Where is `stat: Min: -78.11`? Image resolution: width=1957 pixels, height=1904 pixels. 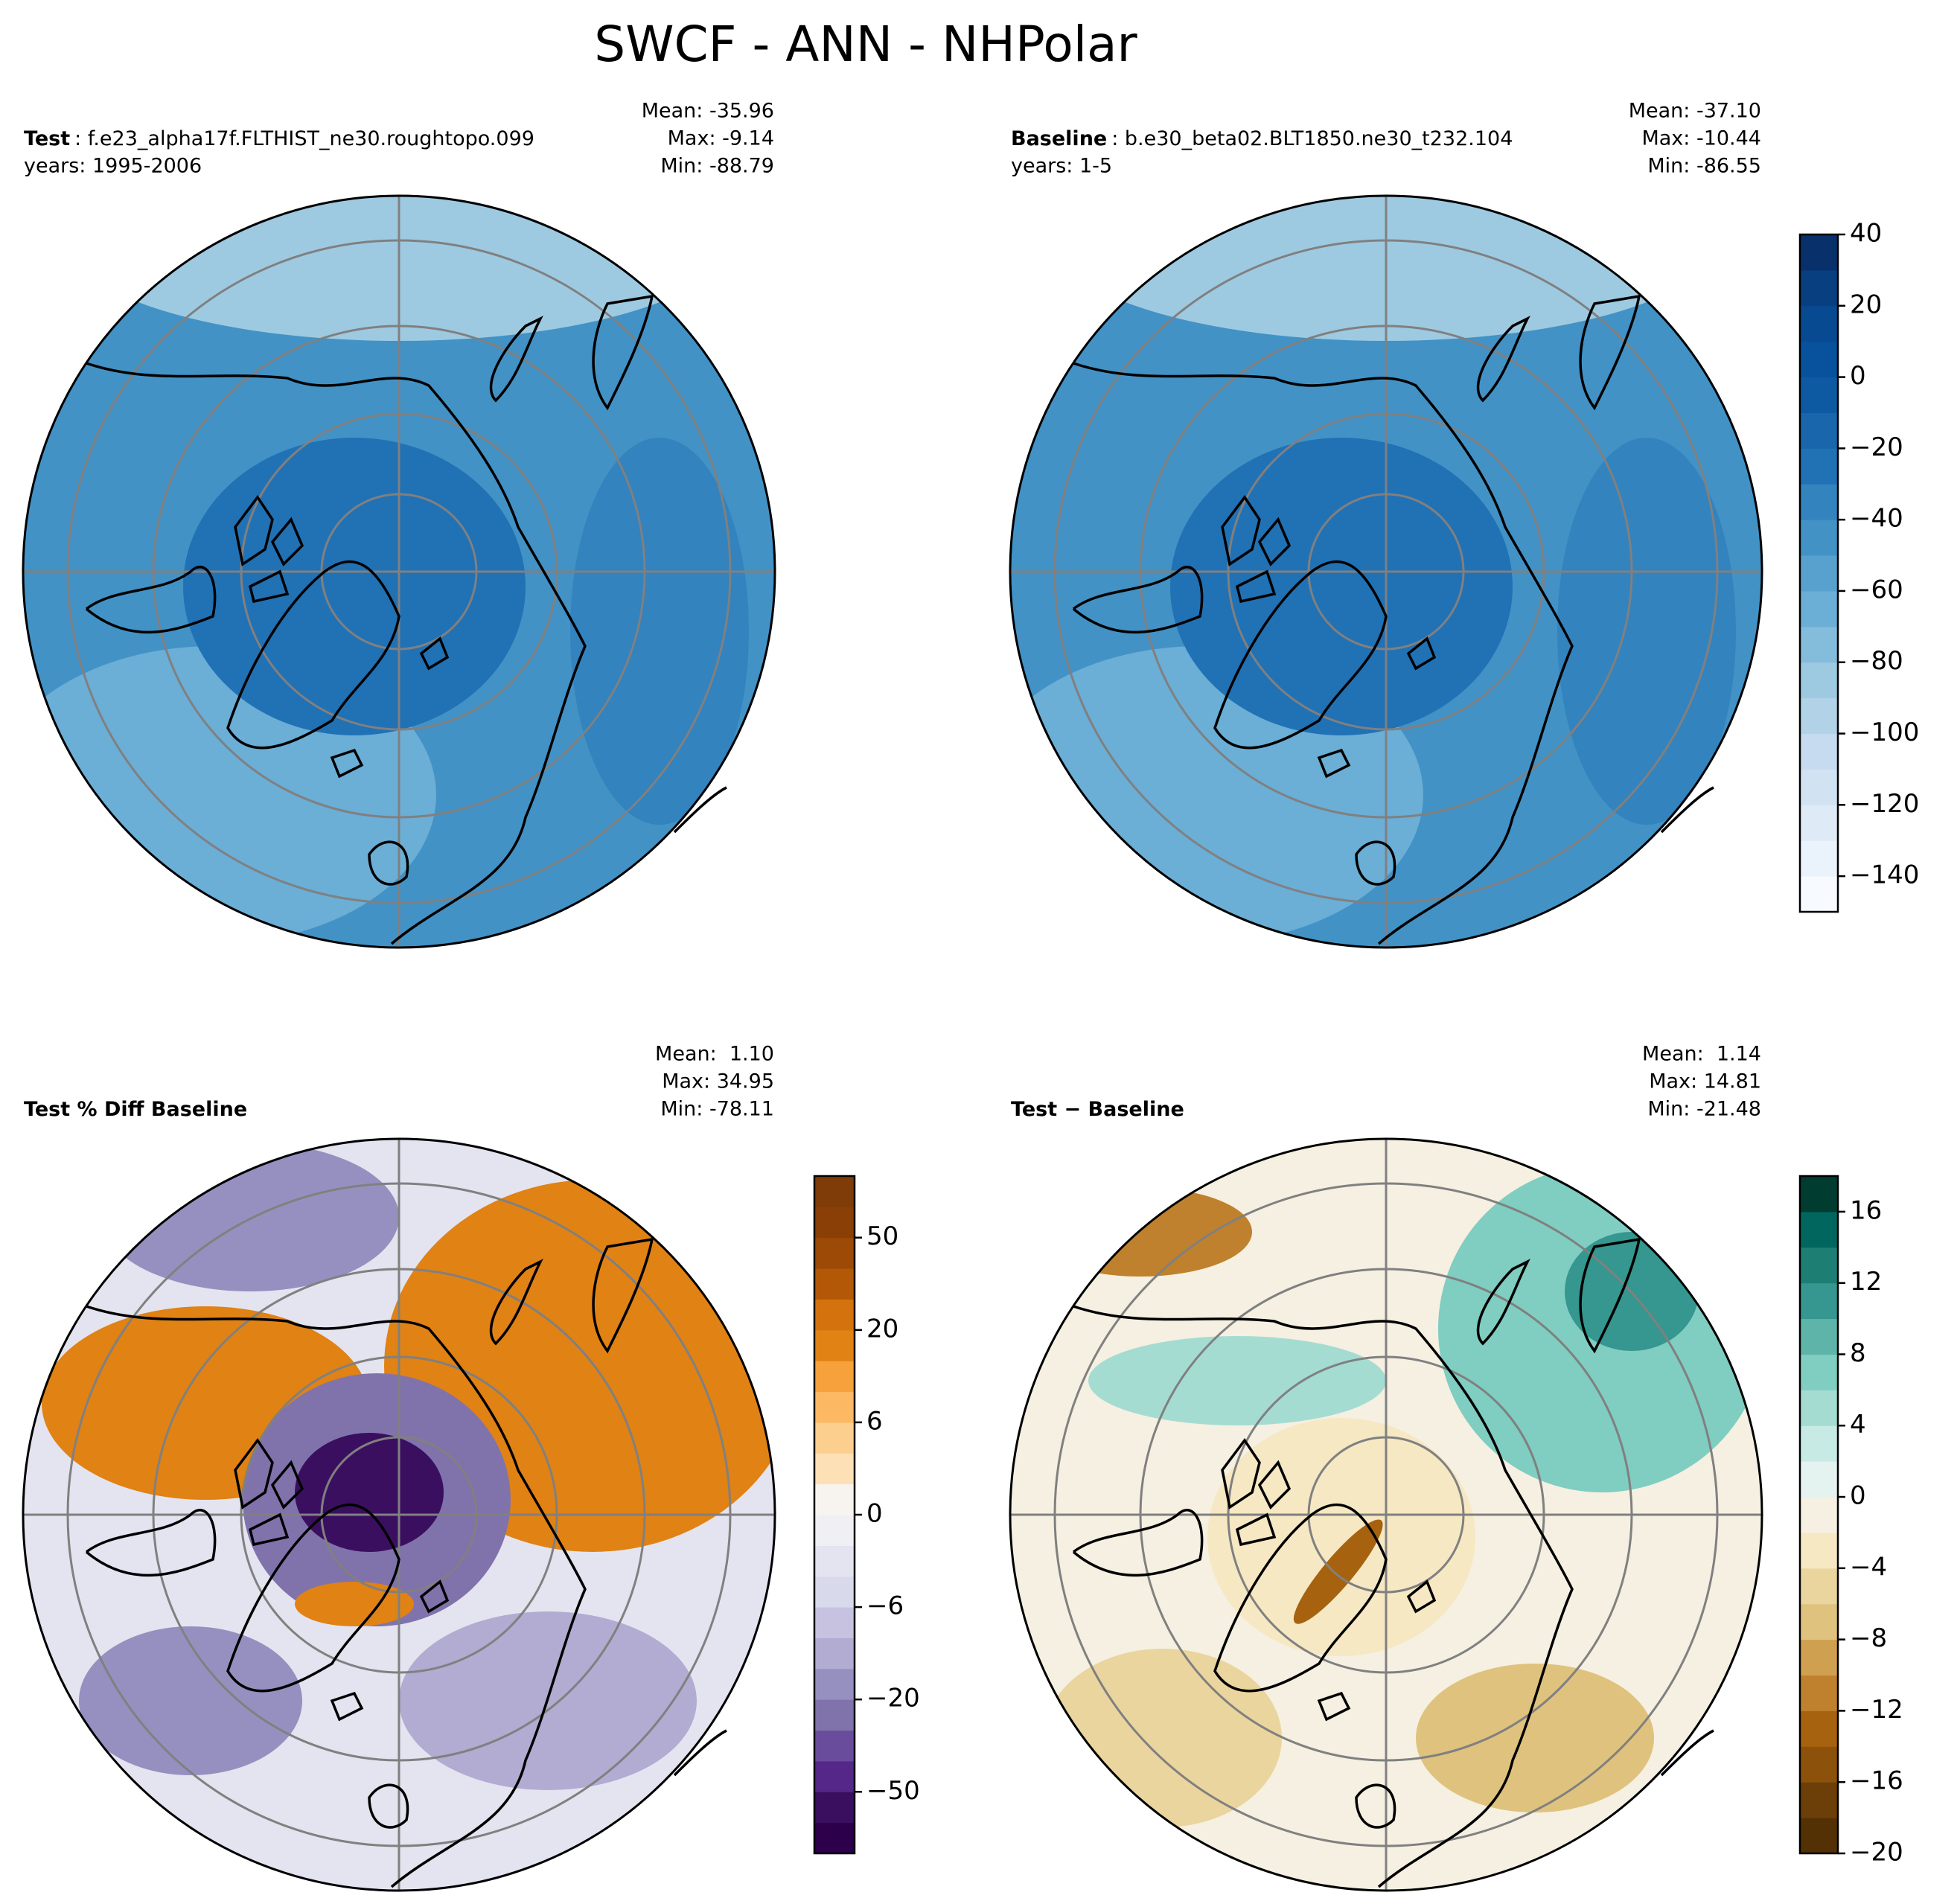
stat: Min: -78.11 is located at coordinates (717, 1109).